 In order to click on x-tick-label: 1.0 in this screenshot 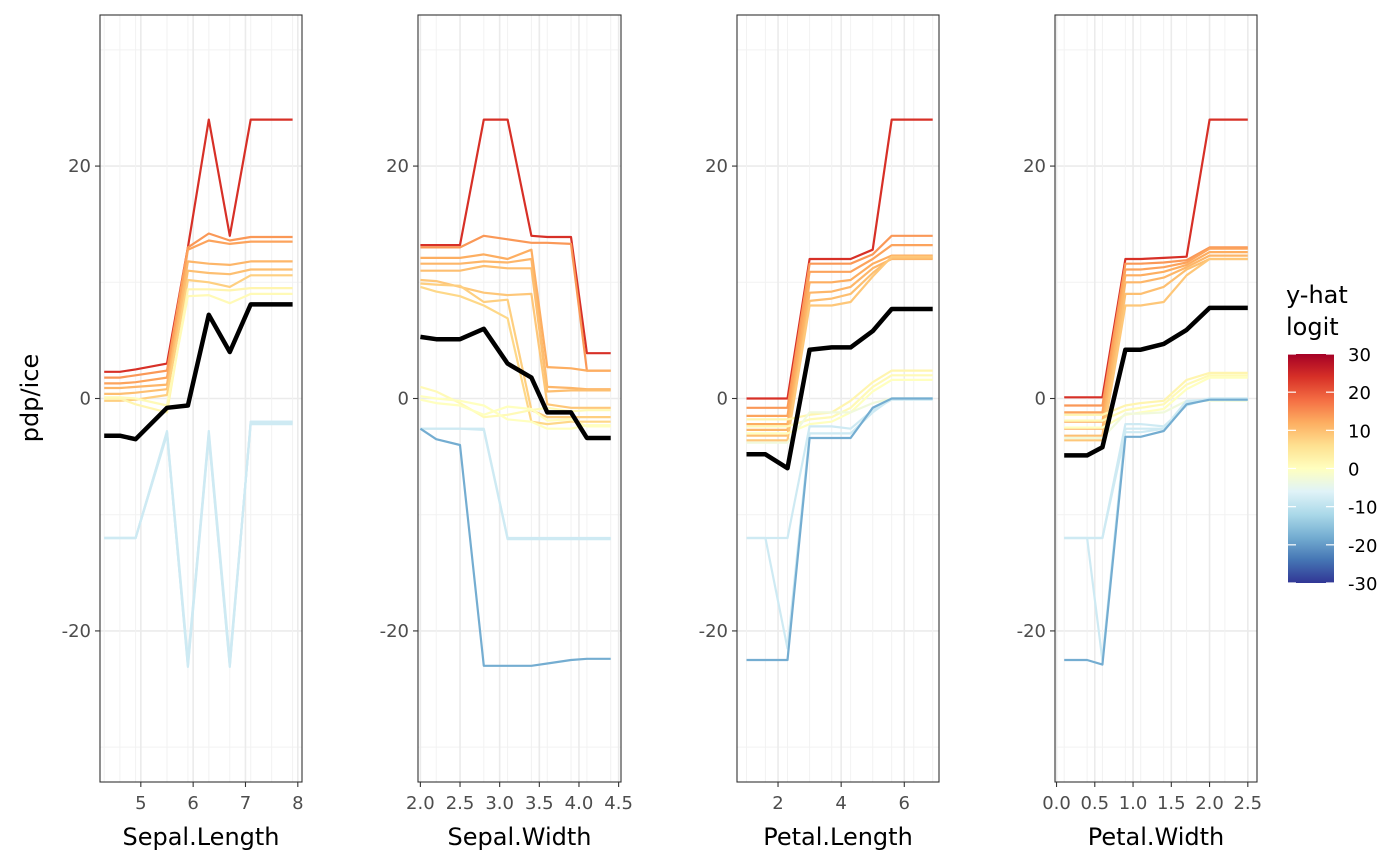, I will do `click(1133, 803)`.